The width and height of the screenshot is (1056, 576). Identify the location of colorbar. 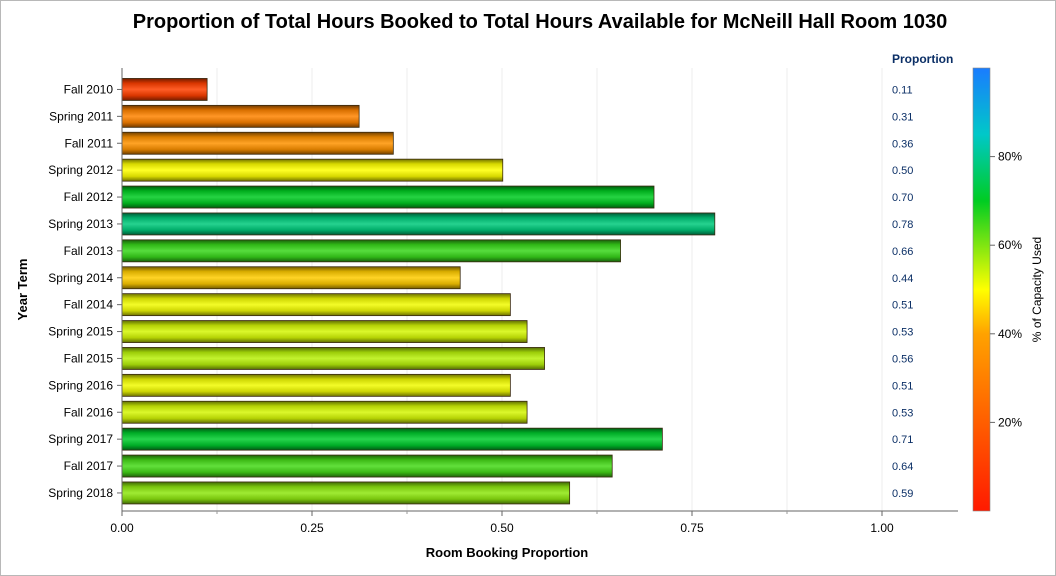
(981, 289).